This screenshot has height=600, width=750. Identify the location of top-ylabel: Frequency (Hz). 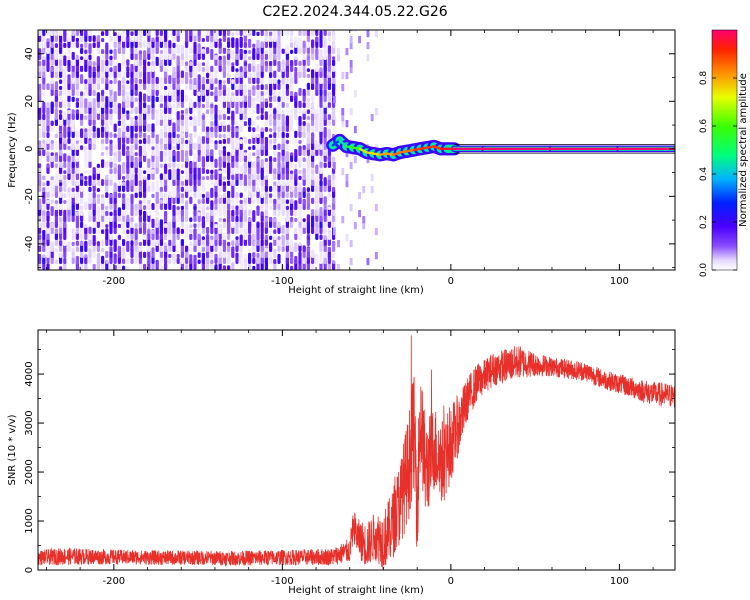
(12, 150).